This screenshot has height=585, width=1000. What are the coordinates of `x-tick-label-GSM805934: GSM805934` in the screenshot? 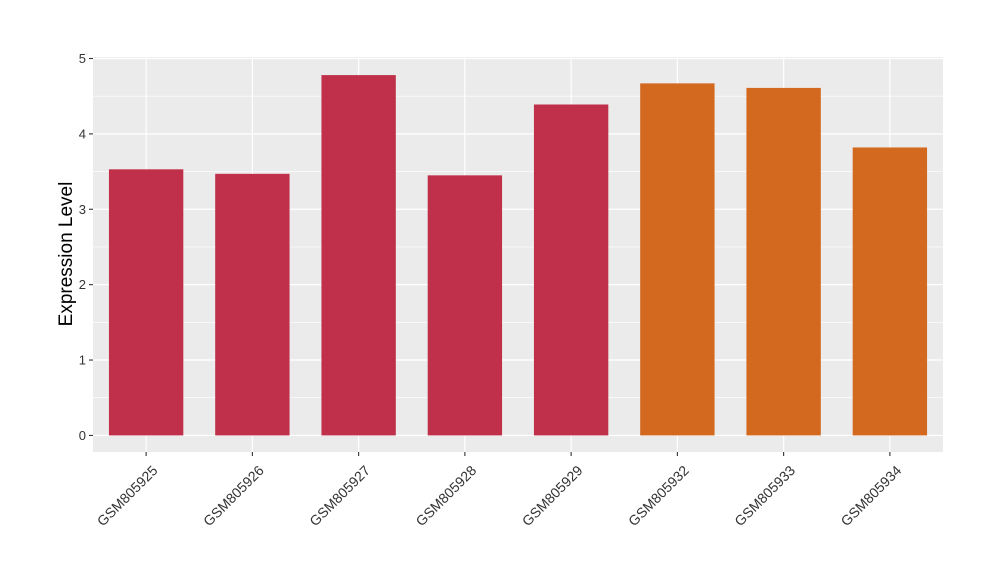 It's located at (870, 495).